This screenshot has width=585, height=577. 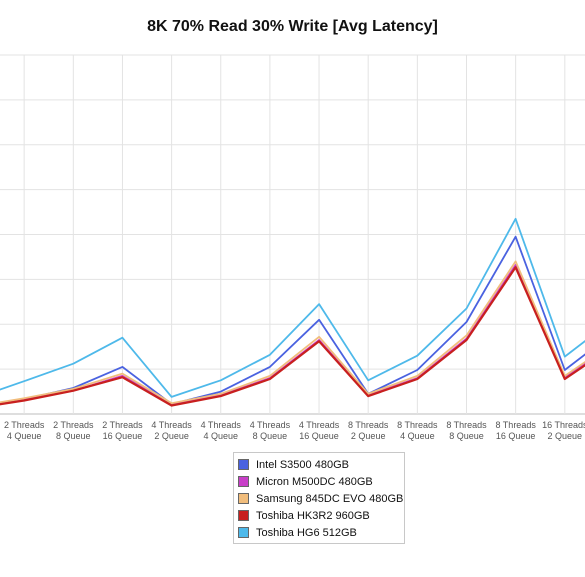 I want to click on x-tick-label: 4 Threads 4 Queue, so click(x=221, y=430).